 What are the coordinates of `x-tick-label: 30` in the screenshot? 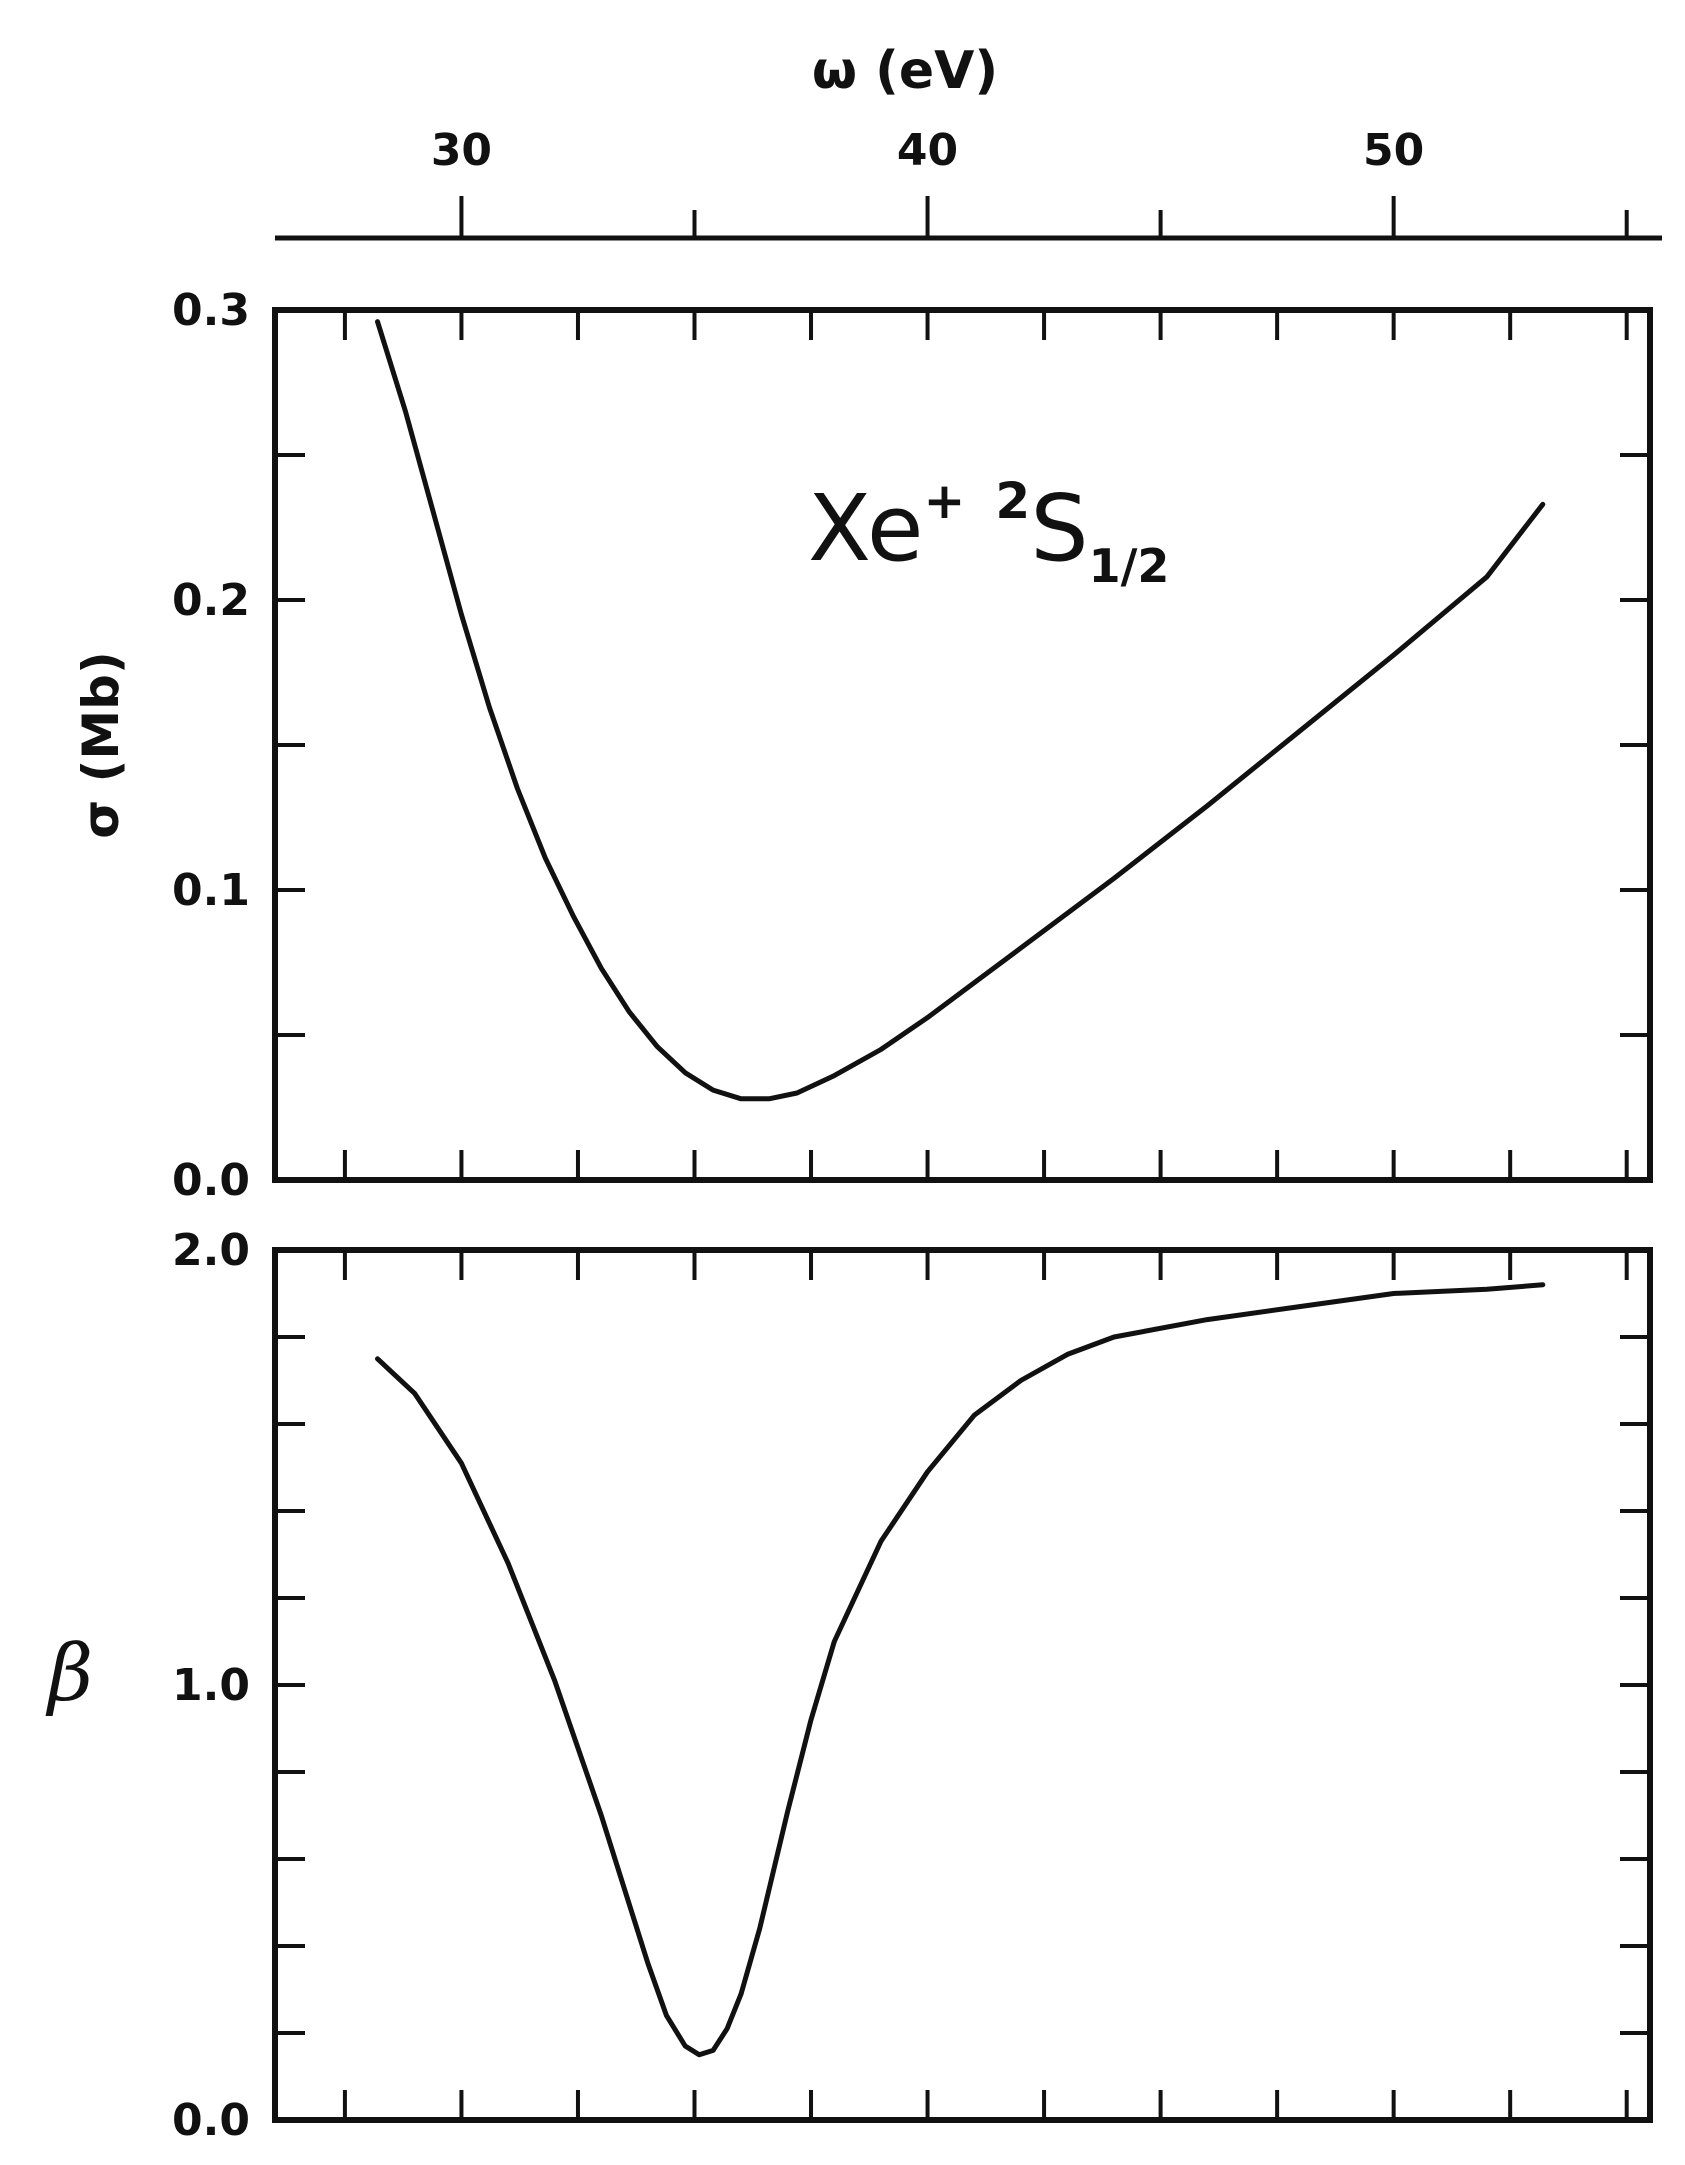 It's located at (461, 150).